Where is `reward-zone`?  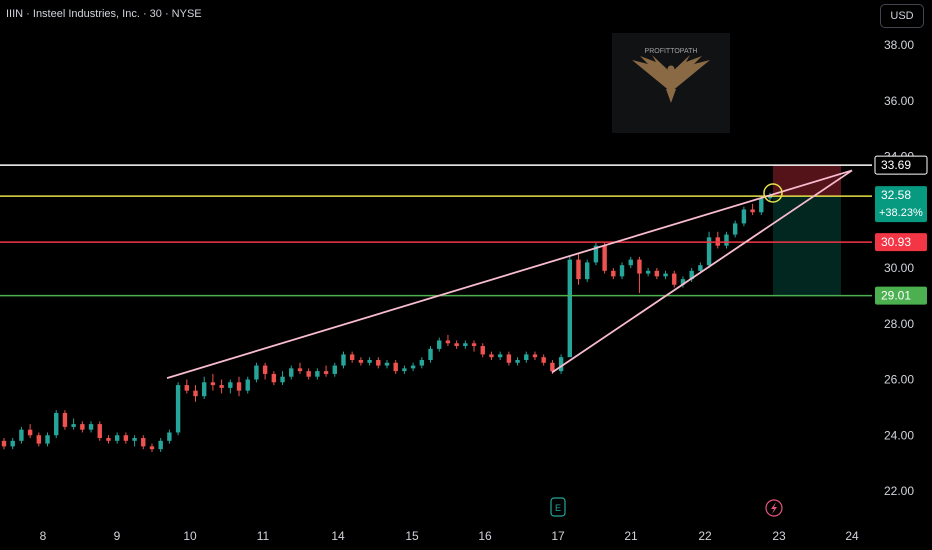 reward-zone is located at coordinates (807, 246).